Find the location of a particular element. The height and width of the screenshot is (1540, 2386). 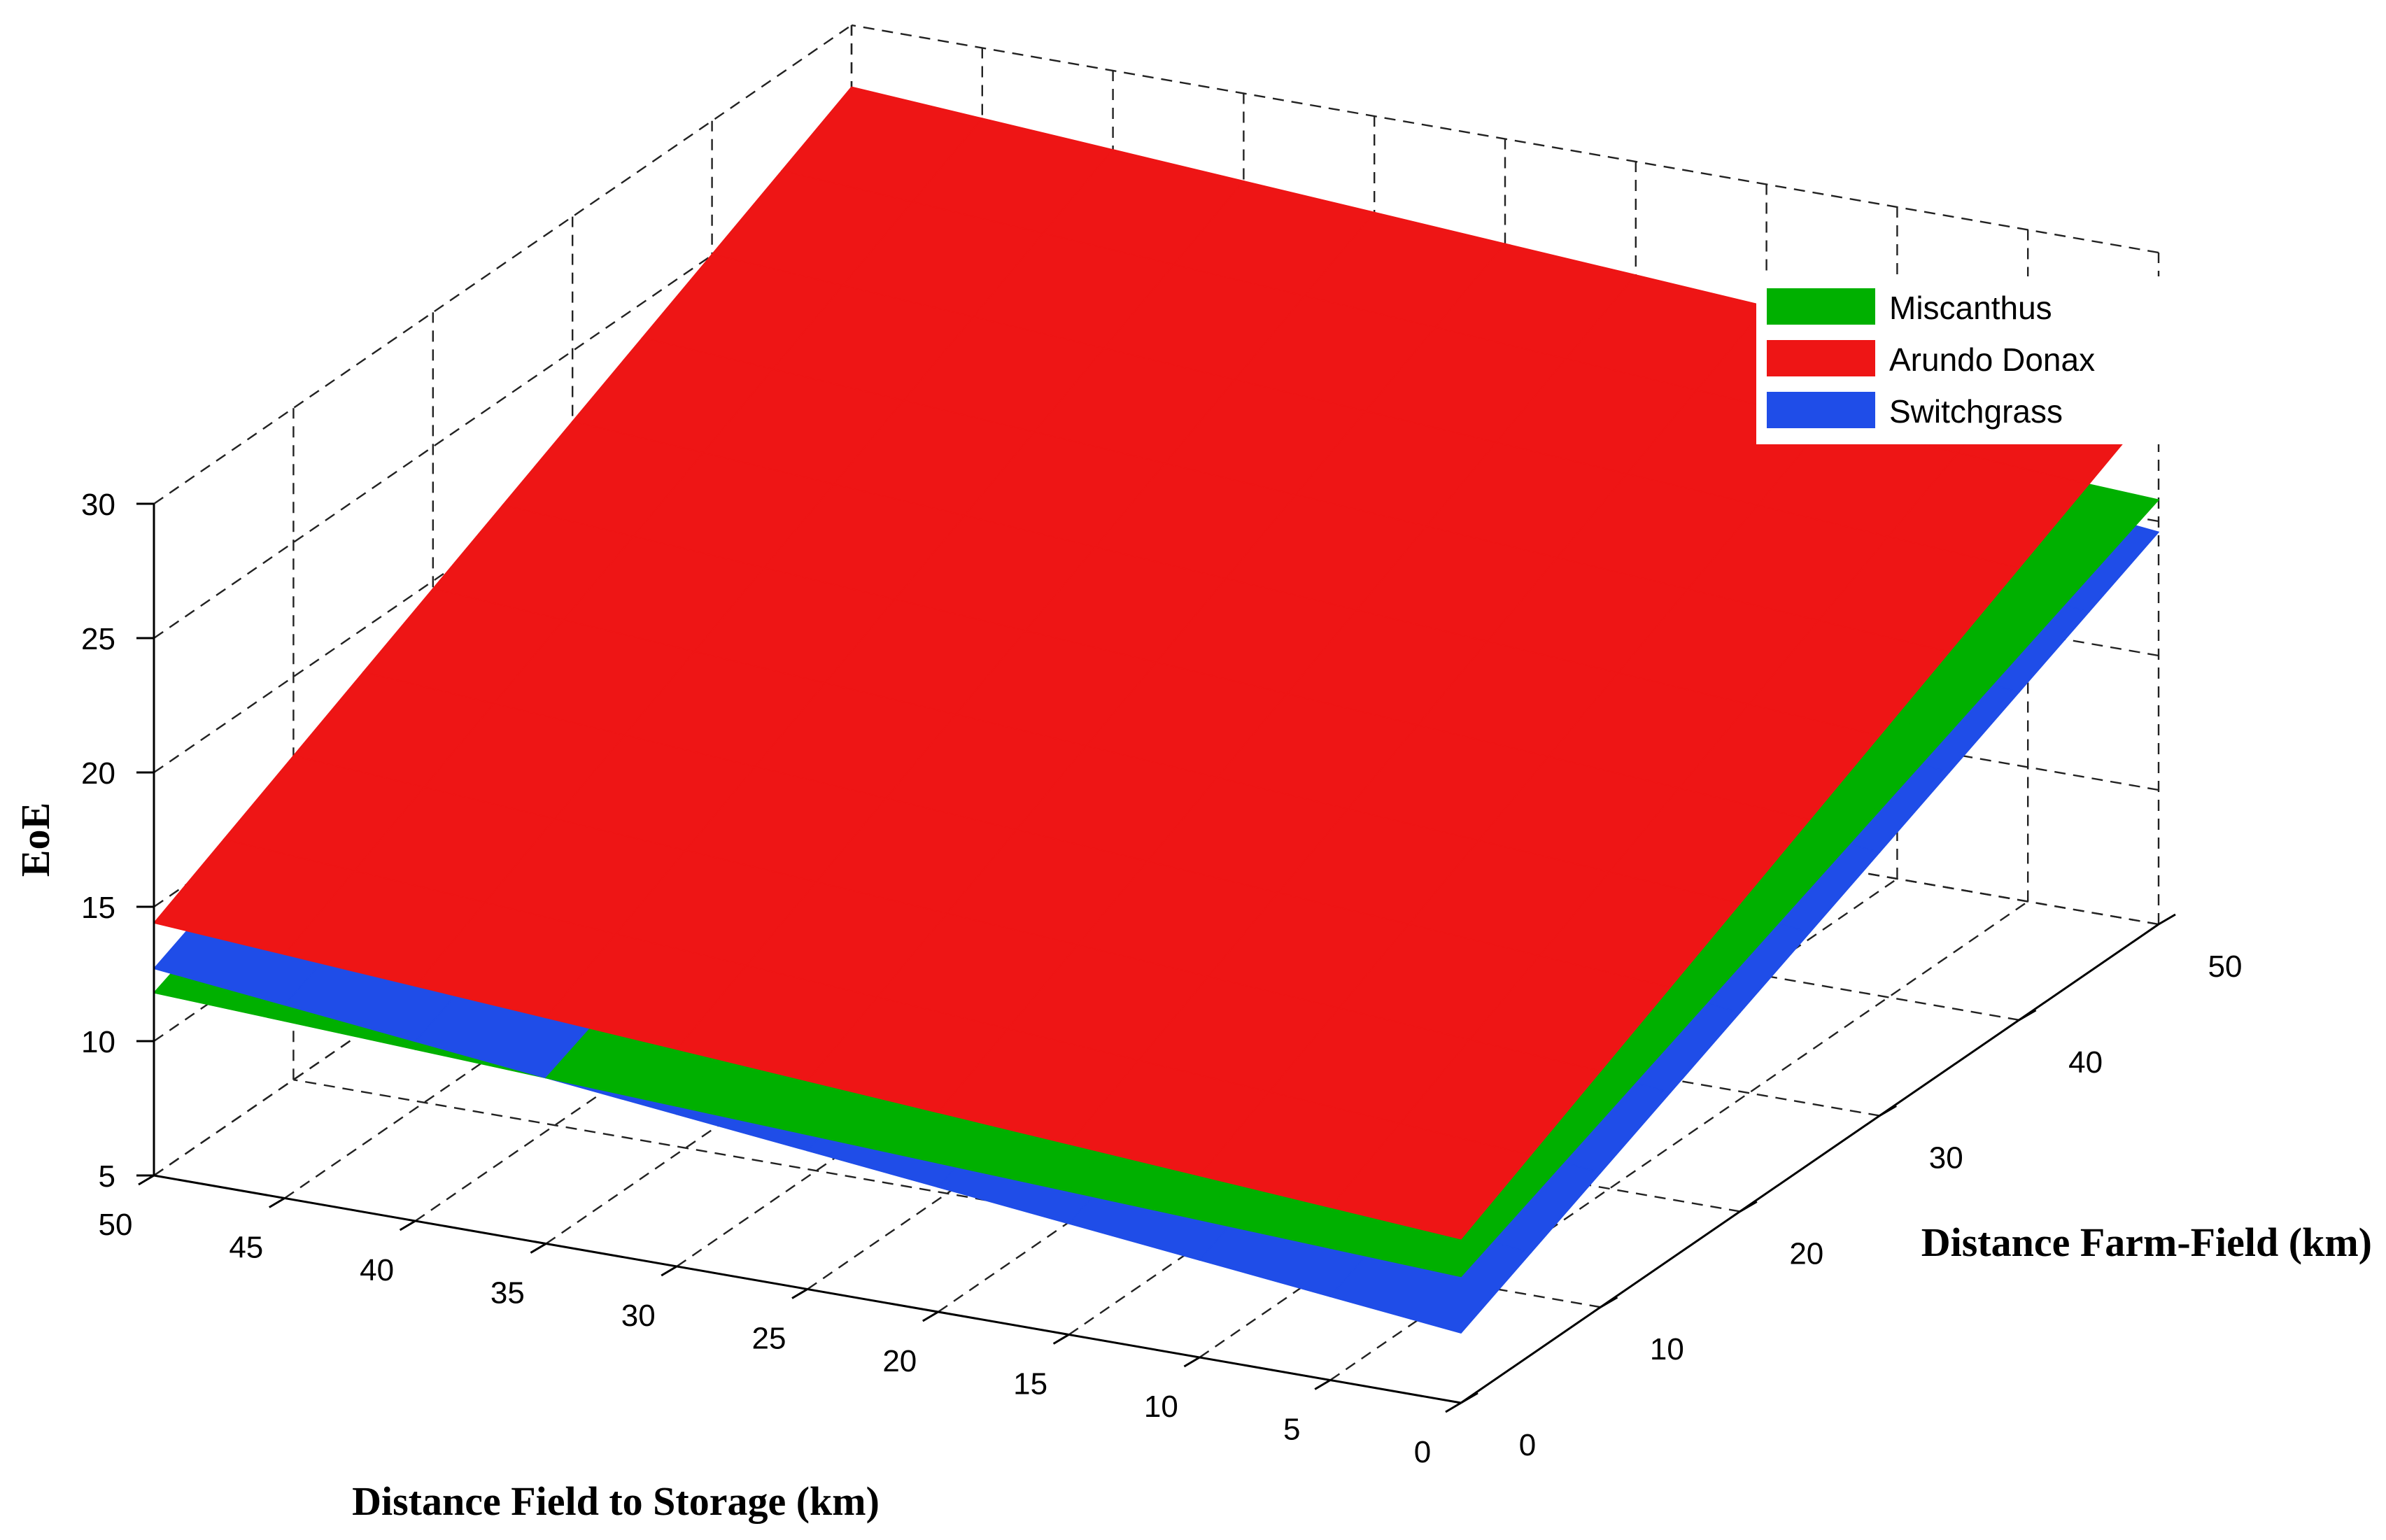

y-tick-label: 20 is located at coordinates (1806, 1253).